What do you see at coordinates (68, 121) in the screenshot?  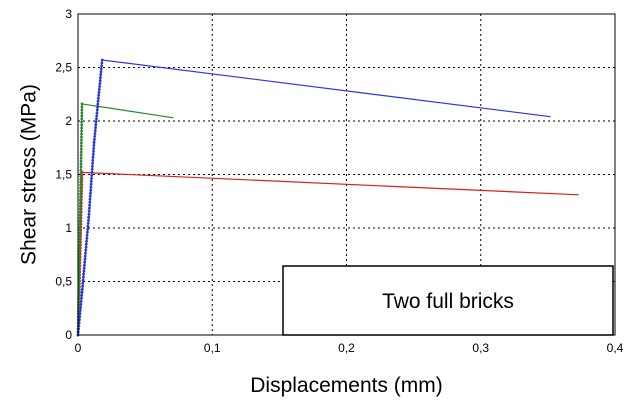 I see `y-tick-label: 2` at bounding box center [68, 121].